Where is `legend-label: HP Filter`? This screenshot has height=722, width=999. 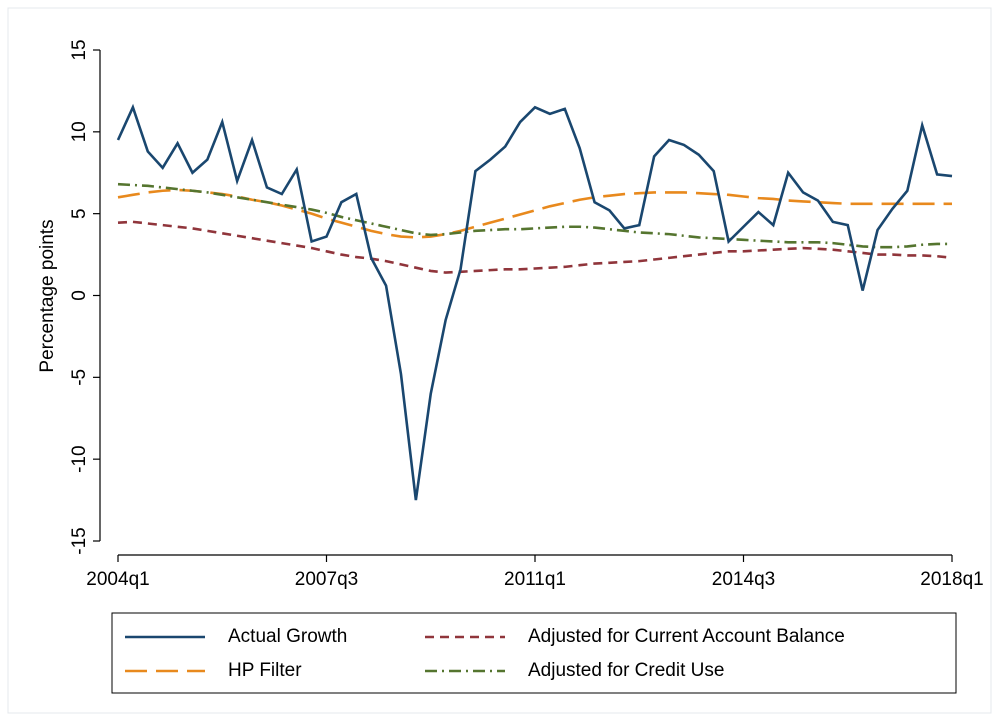 legend-label: HP Filter is located at coordinates (265, 670).